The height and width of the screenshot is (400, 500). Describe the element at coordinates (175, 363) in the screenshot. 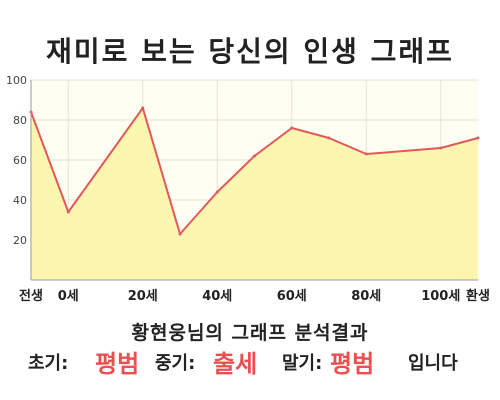

I see `middle-label: 중기:` at that location.